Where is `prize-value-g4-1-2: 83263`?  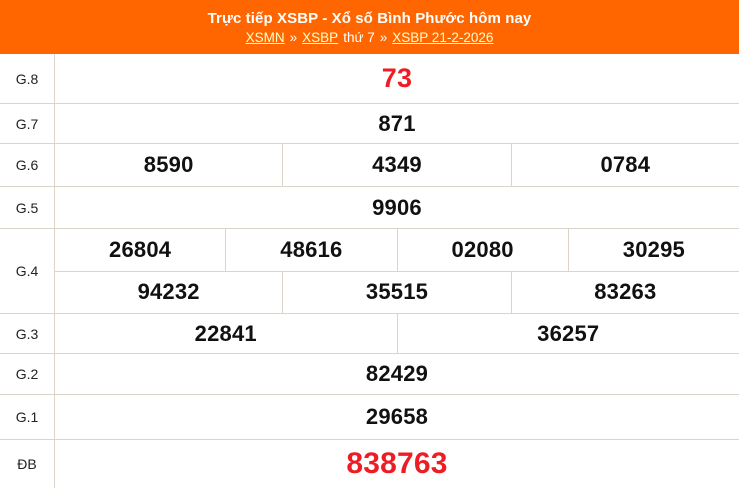 prize-value-g4-1-2: 83263 is located at coordinates (624, 292).